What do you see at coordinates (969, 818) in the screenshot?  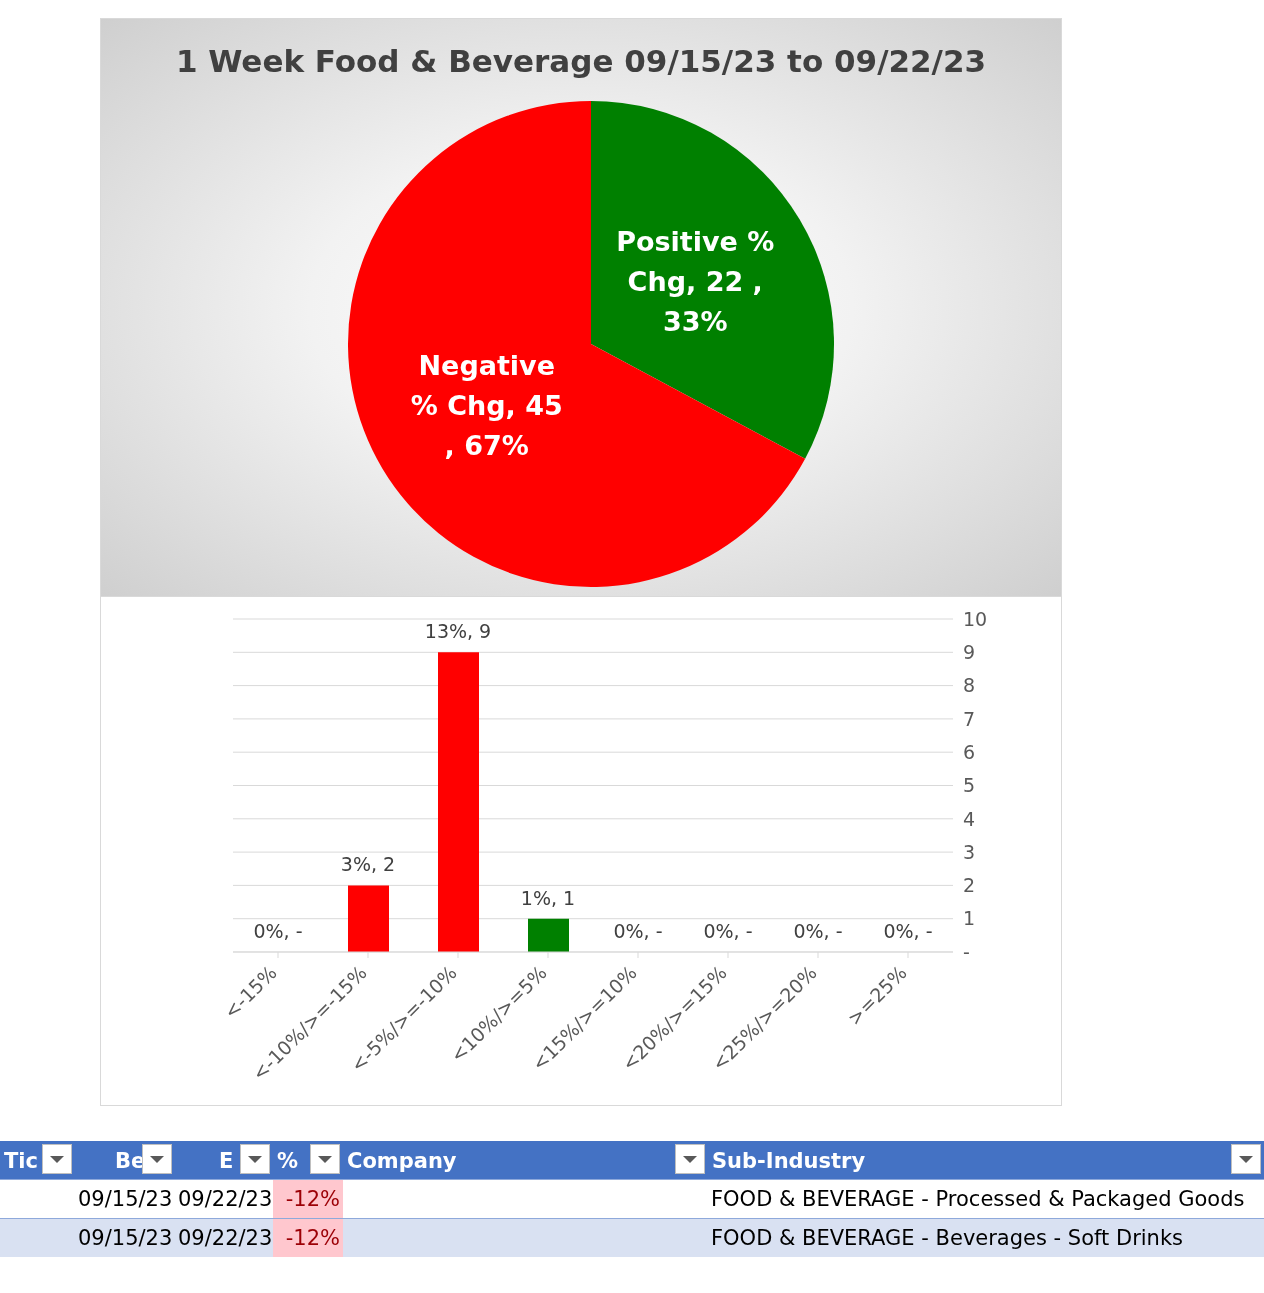 I see `y-tick-label: 4` at bounding box center [969, 818].